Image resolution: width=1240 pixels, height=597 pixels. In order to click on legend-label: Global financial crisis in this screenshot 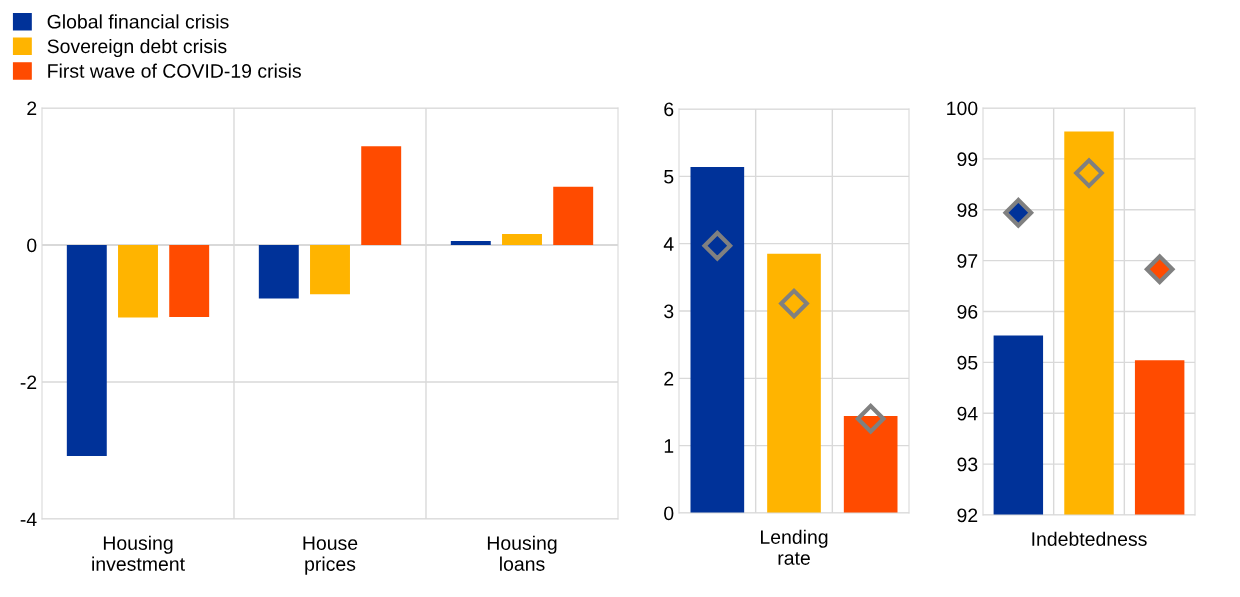, I will do `click(138, 21)`.